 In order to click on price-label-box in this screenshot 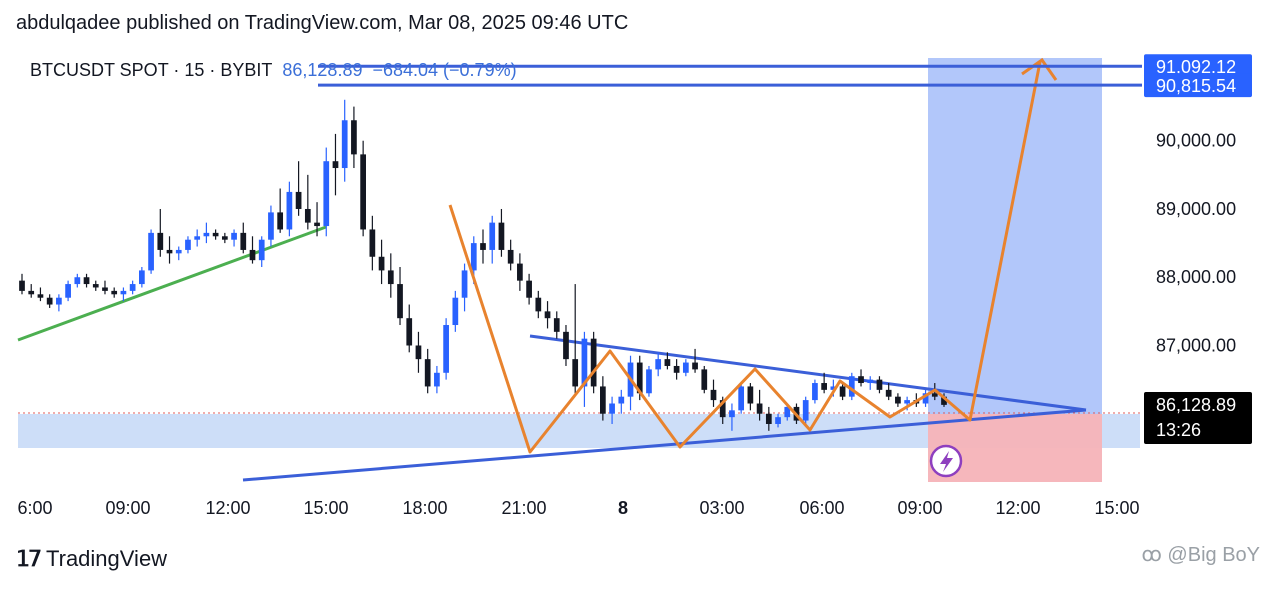, I will do `click(1198, 66)`.